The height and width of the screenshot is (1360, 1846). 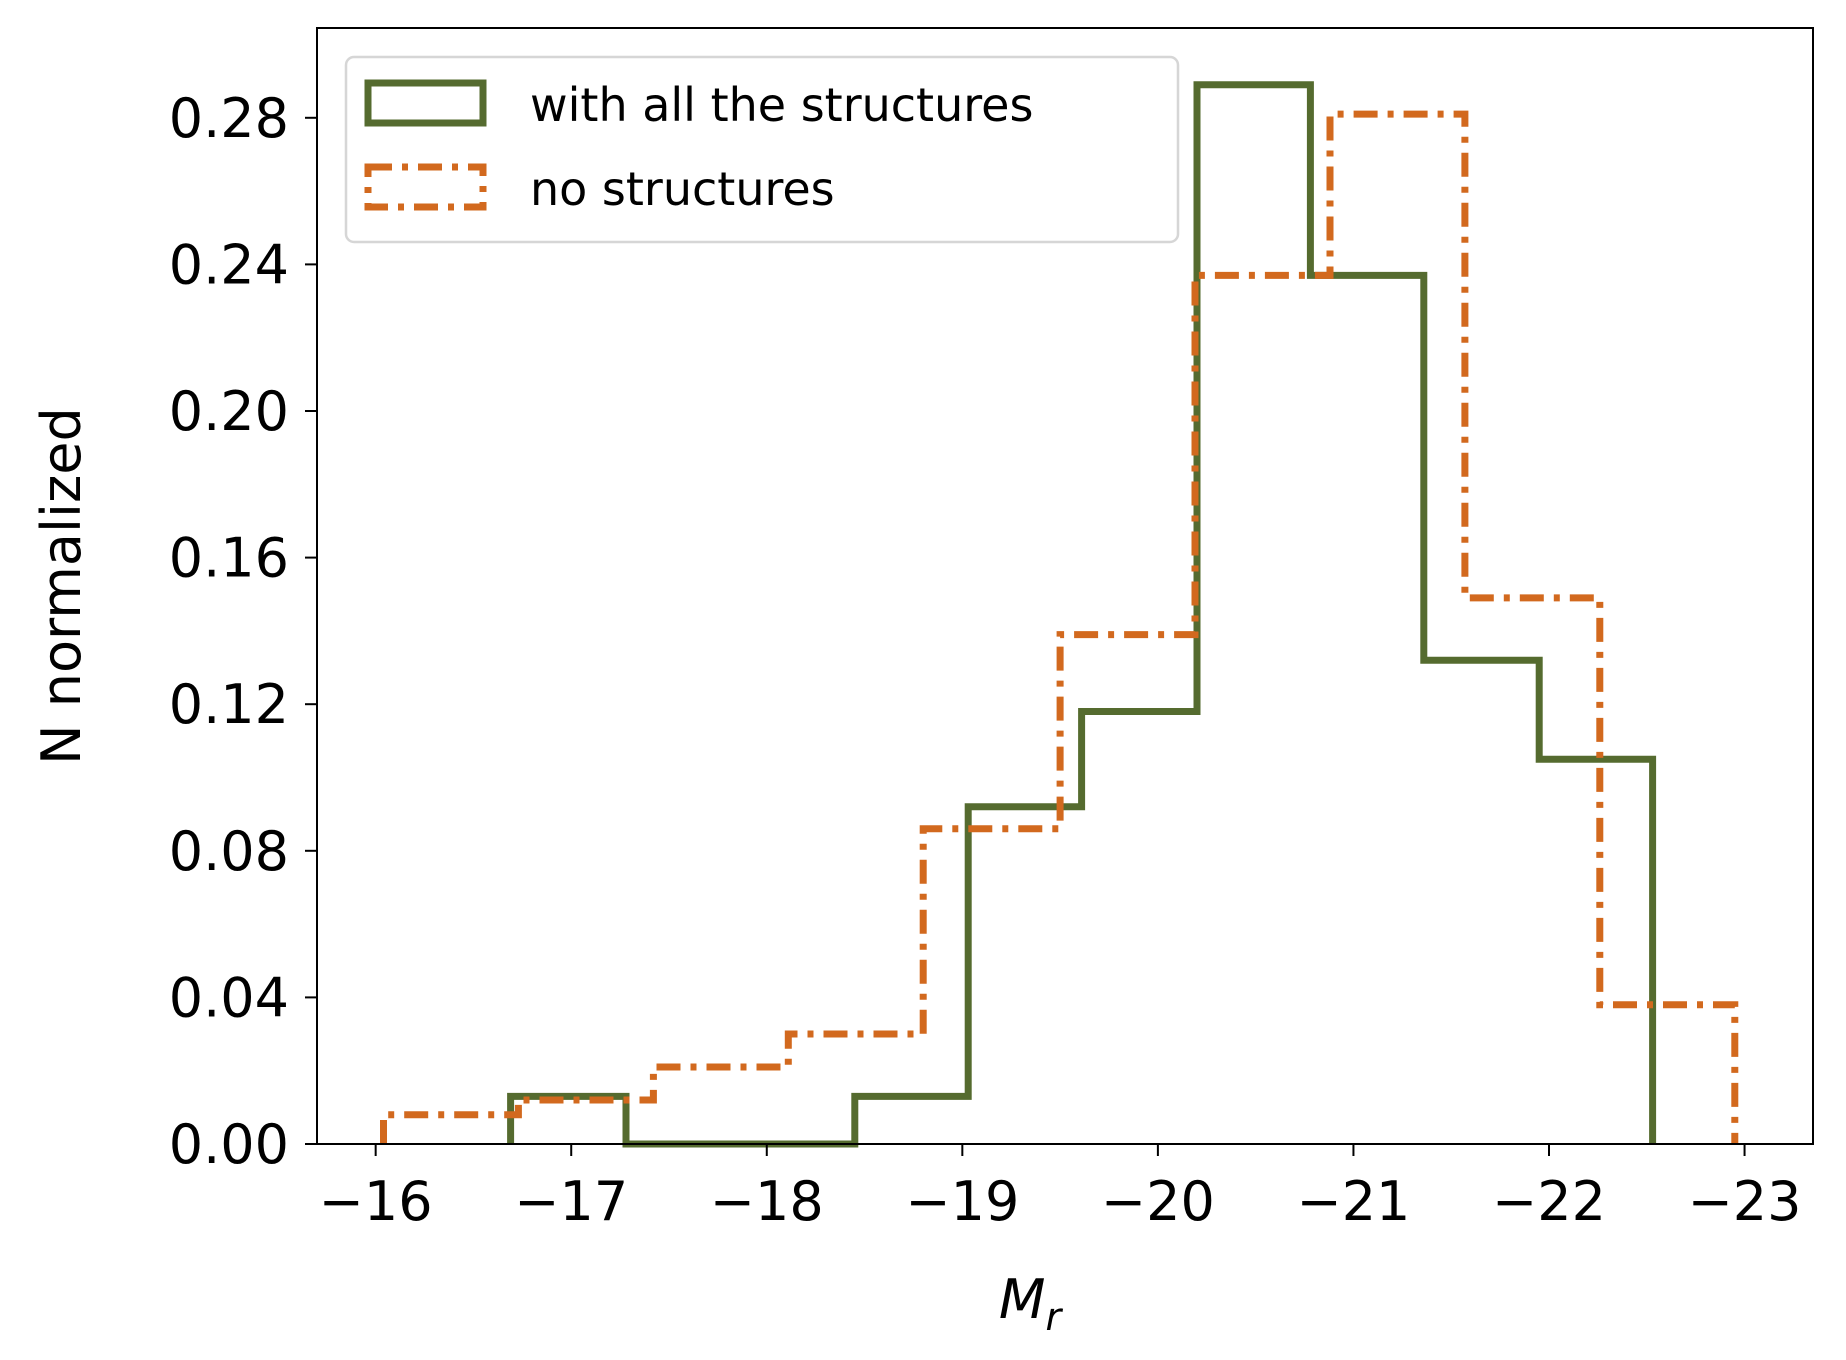 What do you see at coordinates (425, 103) in the screenshot?
I see `legend-swatch-with-structures` at bounding box center [425, 103].